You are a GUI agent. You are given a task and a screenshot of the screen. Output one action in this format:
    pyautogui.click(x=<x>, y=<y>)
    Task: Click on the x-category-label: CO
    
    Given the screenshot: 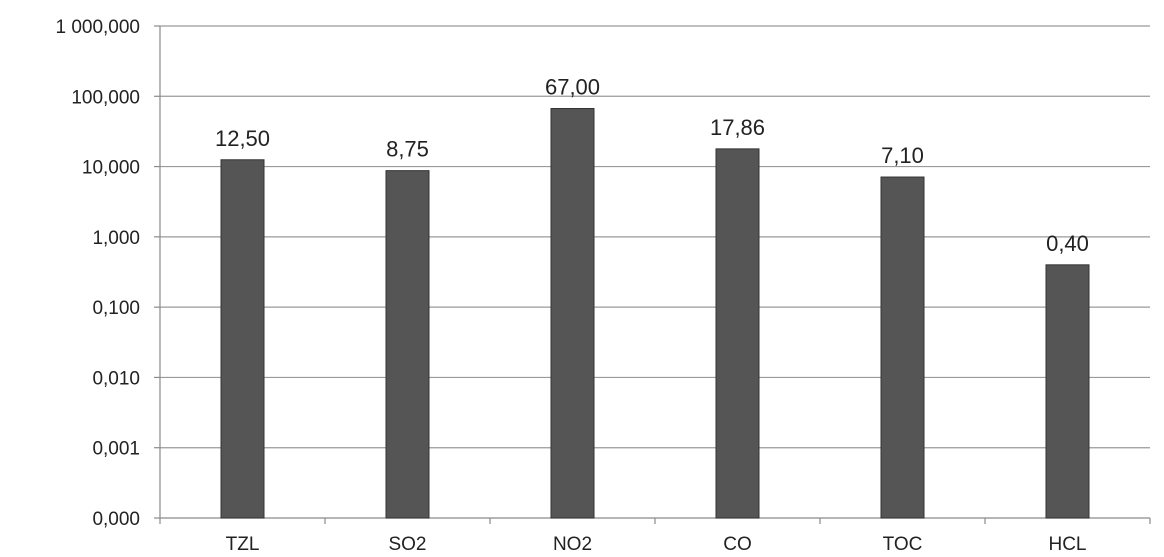 What is the action you would take?
    pyautogui.click(x=737, y=544)
    